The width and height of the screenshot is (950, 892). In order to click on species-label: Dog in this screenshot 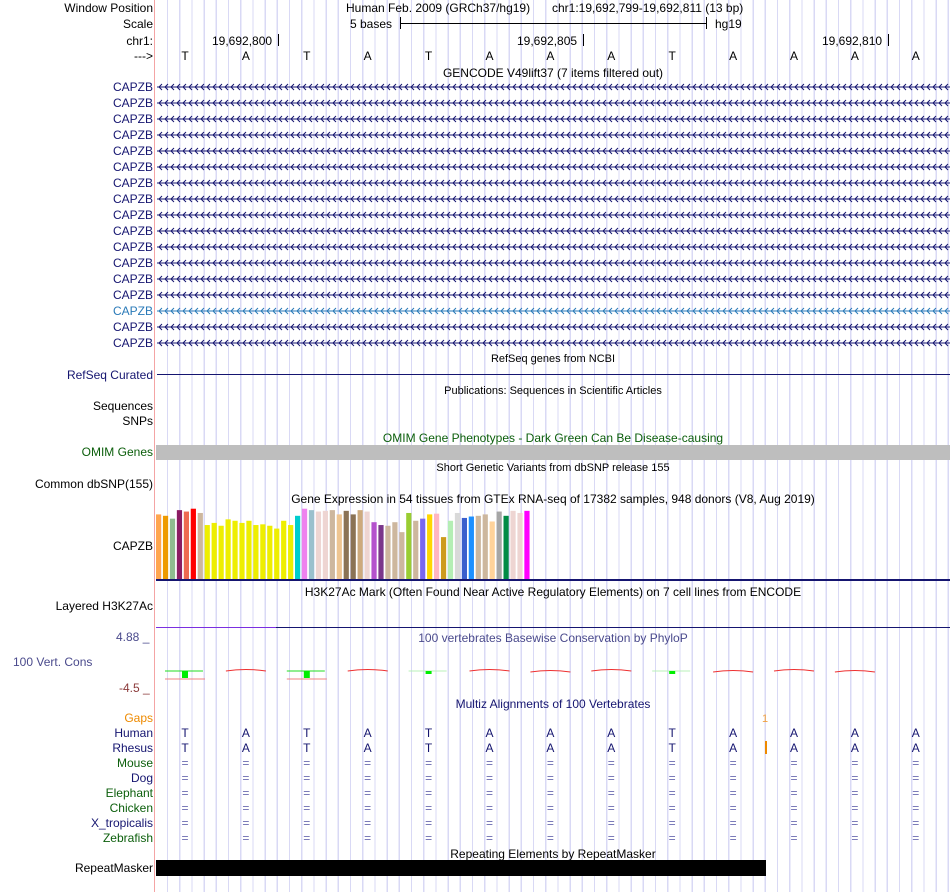, I will do `click(141, 778)`.